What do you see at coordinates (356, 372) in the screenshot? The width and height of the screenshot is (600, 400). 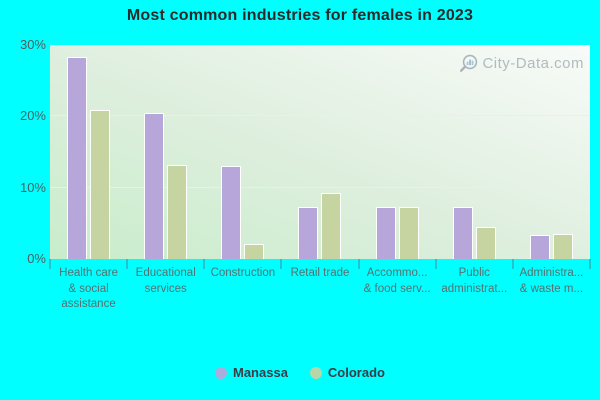 I see `legend-label: Colorado` at bounding box center [356, 372].